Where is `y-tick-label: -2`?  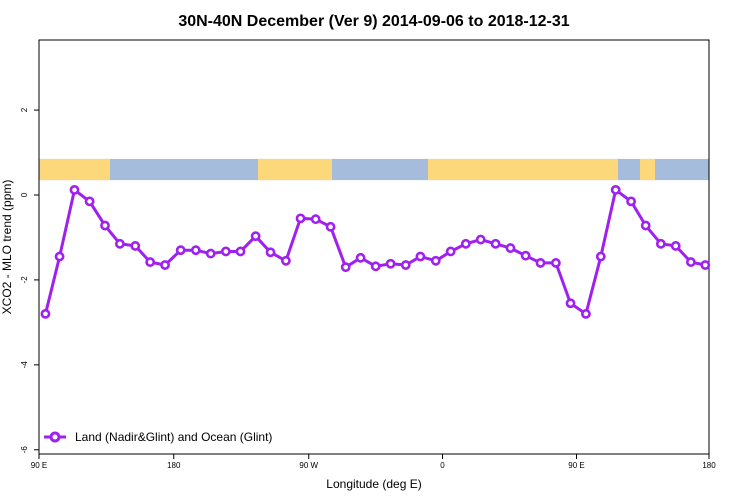 y-tick-label: -2 is located at coordinates (24, 280).